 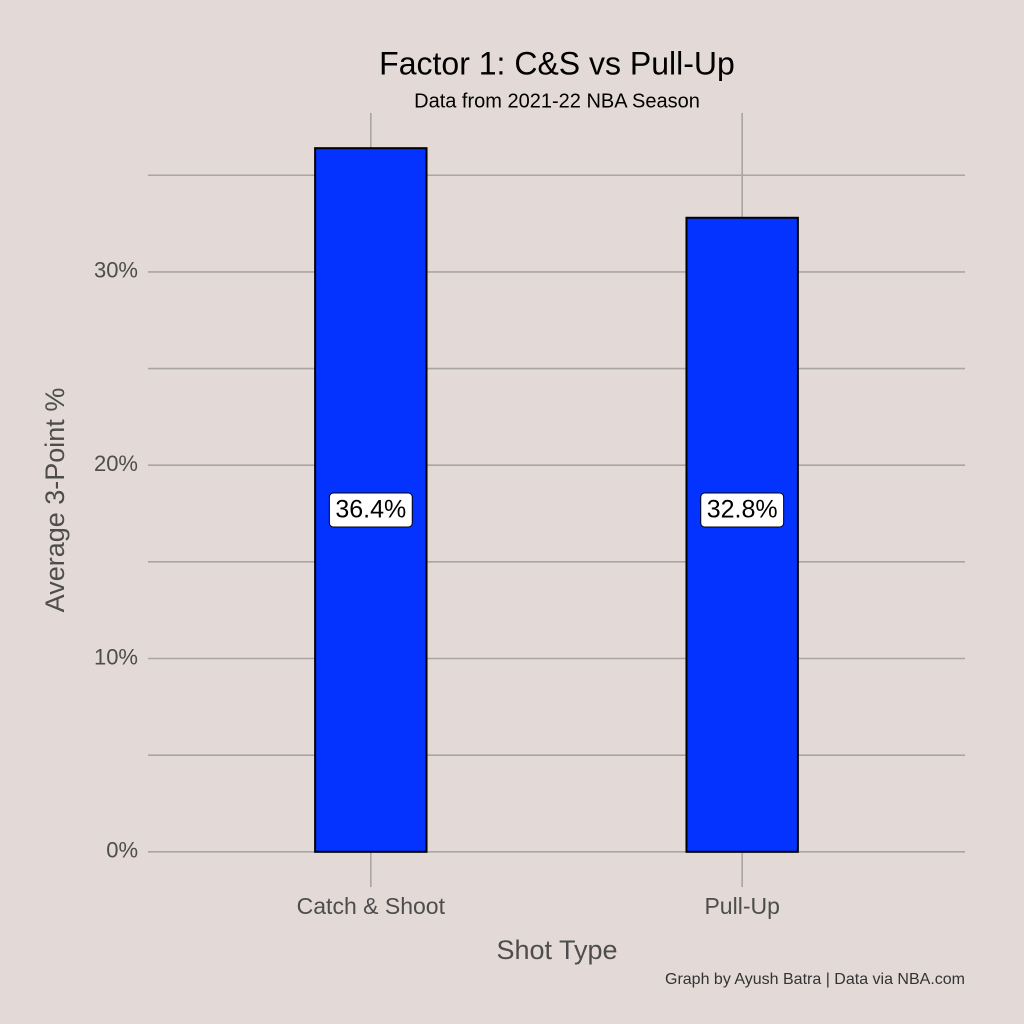 What do you see at coordinates (116, 270) in the screenshot?
I see `y-tick-label: 30%` at bounding box center [116, 270].